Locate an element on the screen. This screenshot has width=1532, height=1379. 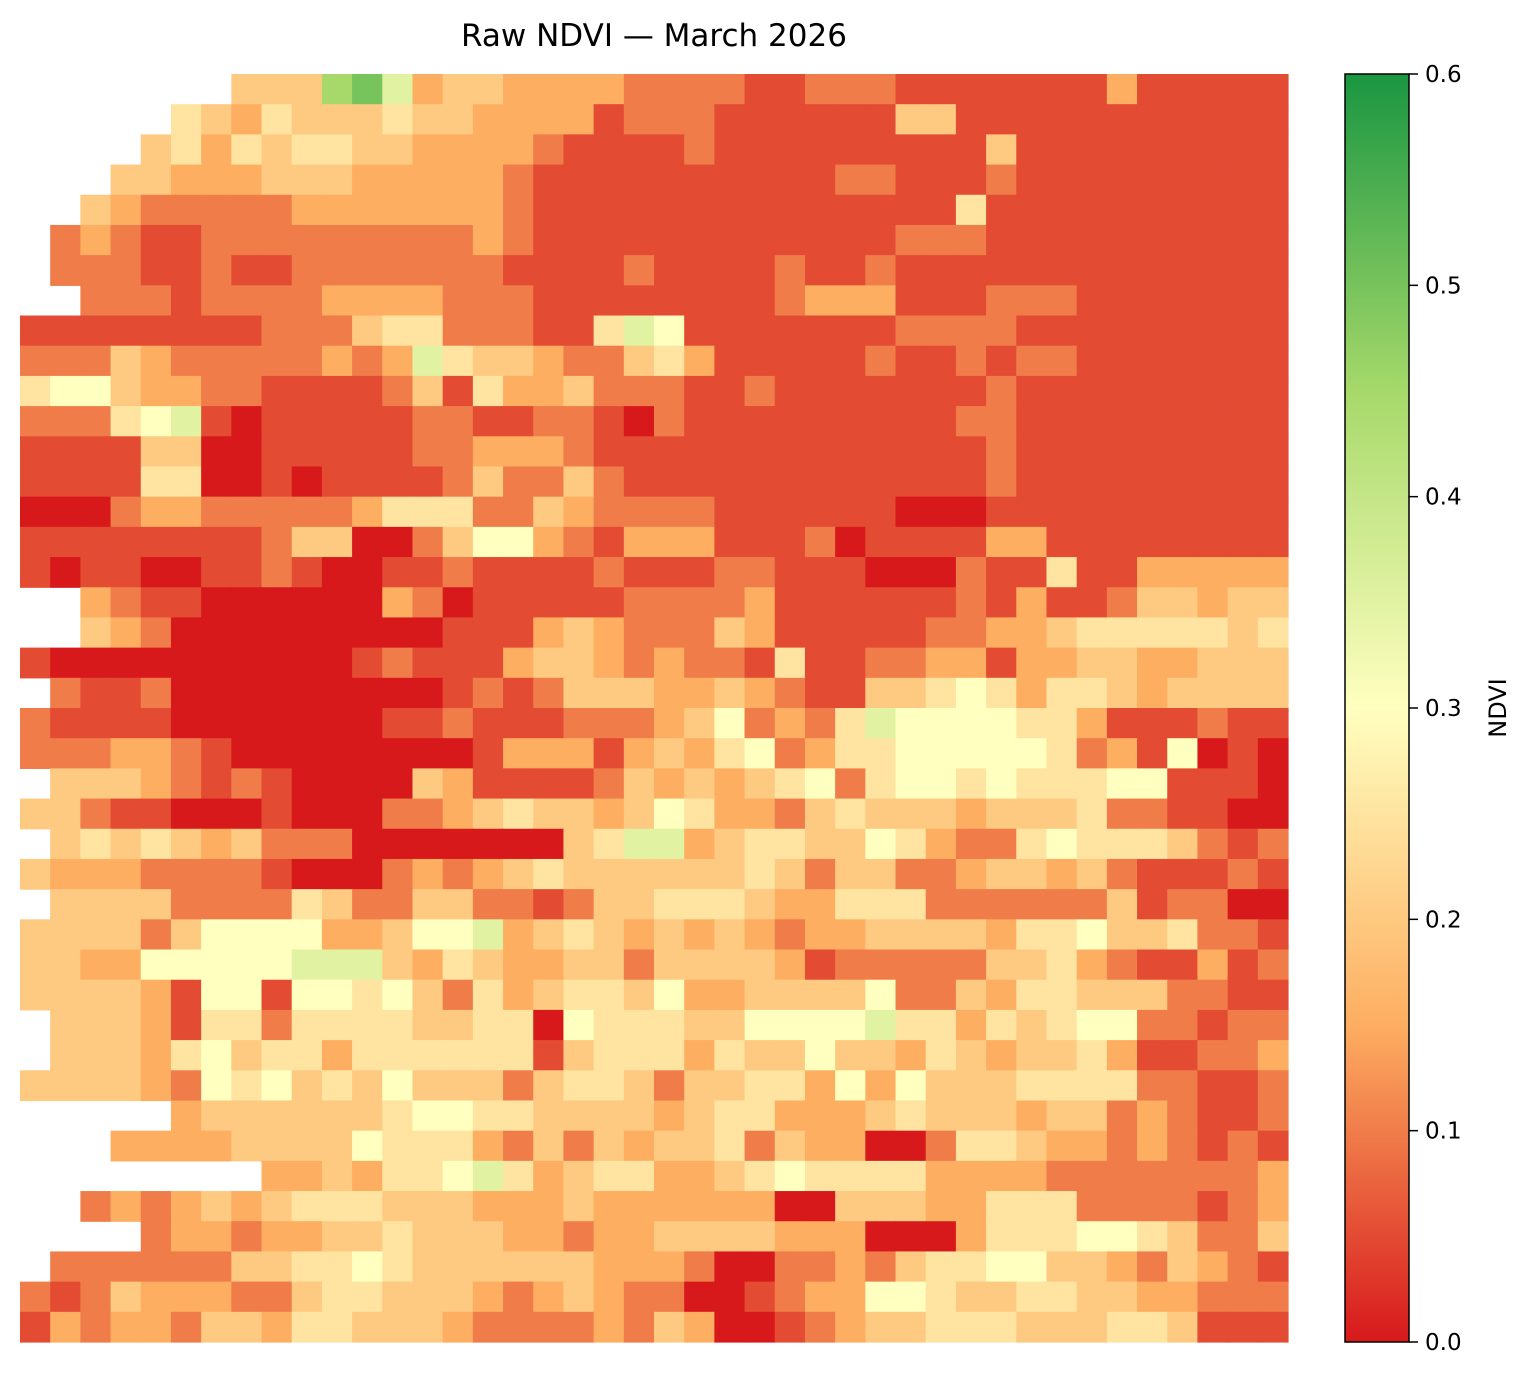
colorbar-tick-label: 0.6 is located at coordinates (1443, 75).